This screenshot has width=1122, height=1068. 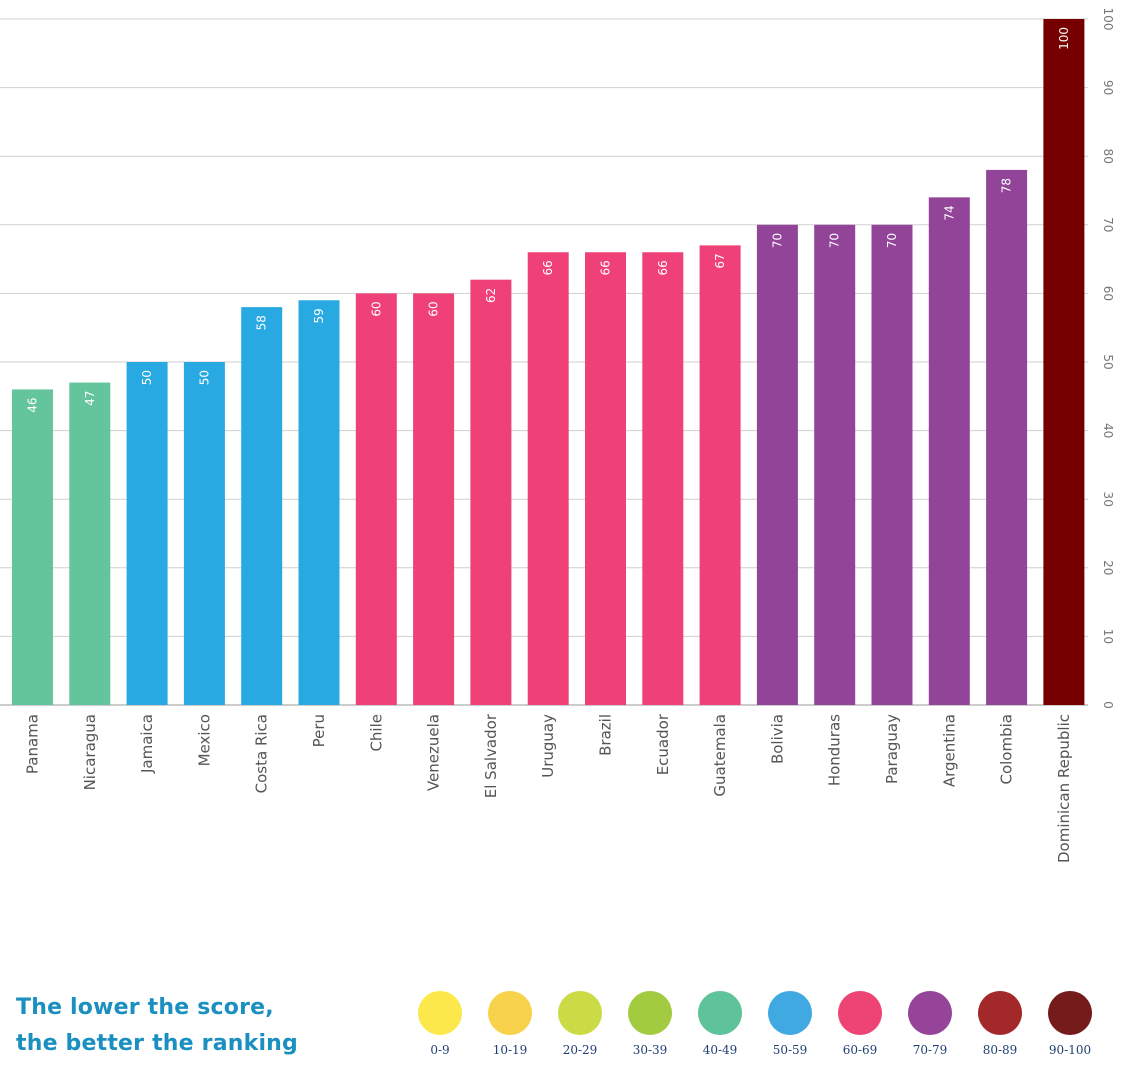 I want to click on legend-label: 30-39, so click(x=650, y=1050).